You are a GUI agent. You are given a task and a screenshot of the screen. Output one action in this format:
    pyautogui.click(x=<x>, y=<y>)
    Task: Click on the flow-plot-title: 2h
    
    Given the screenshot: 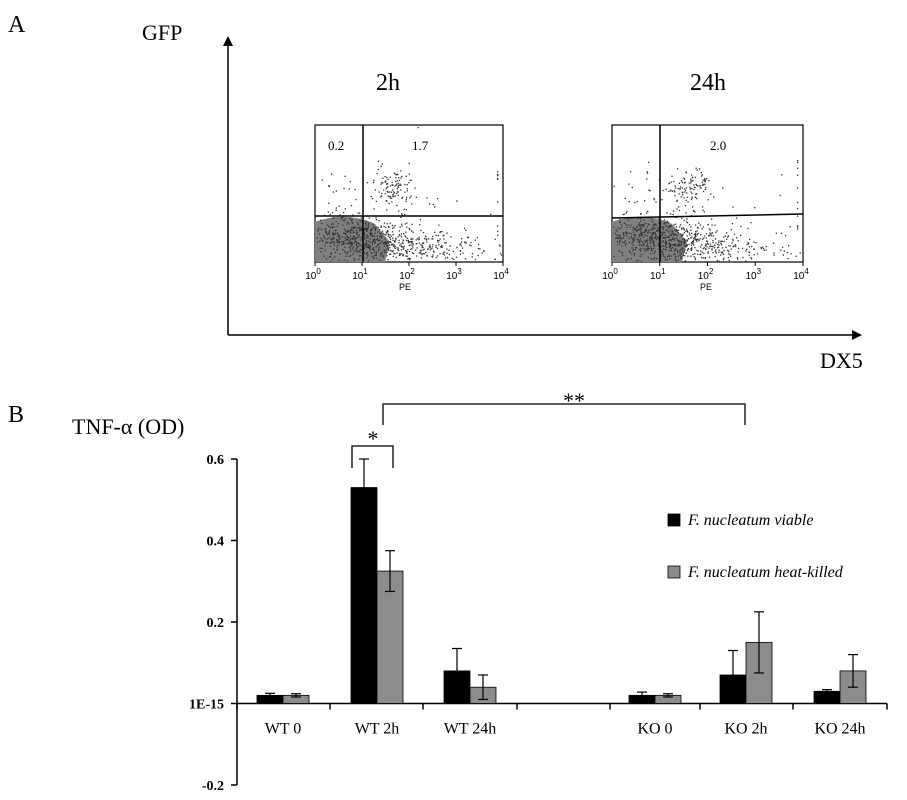 What is the action you would take?
    pyautogui.click(x=388, y=83)
    